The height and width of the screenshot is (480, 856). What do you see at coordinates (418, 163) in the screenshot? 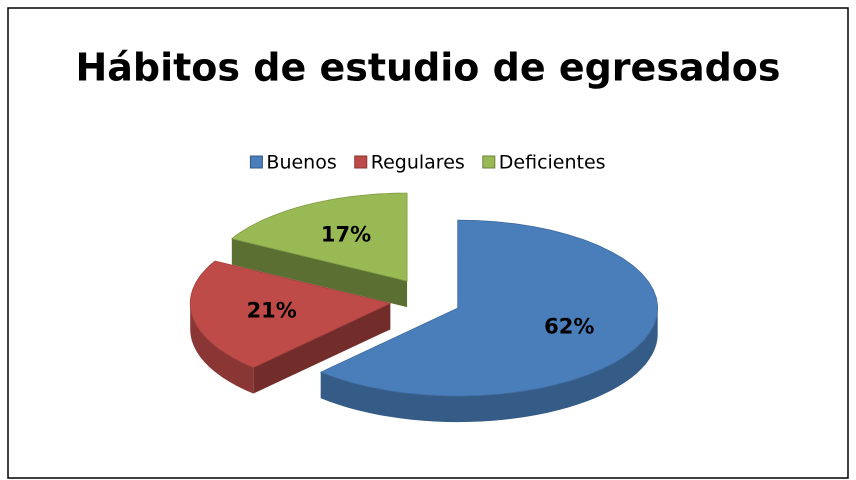
I see `legend-label: Regulares` at bounding box center [418, 163].